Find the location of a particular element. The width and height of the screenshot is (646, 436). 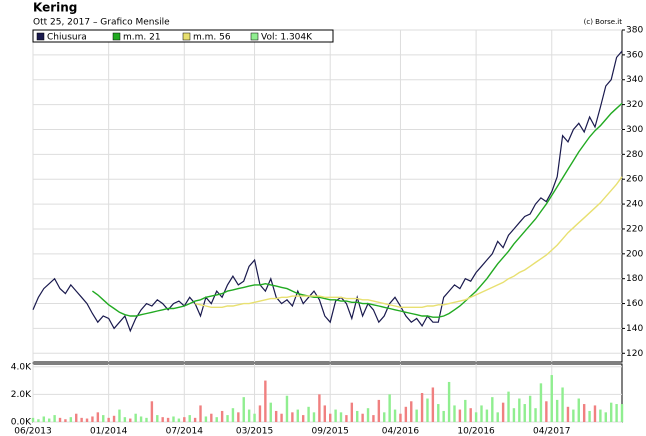

y-tick-label: 120 is located at coordinates (634, 354).